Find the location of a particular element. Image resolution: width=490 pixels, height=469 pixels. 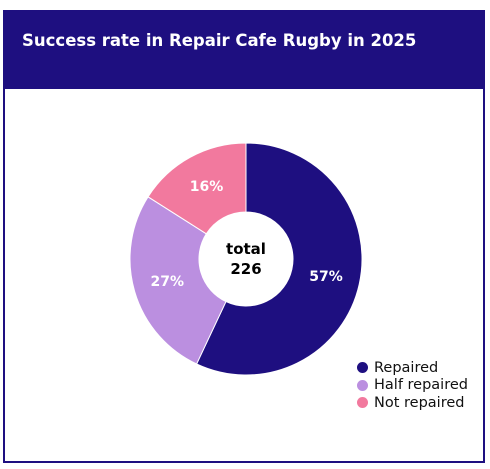

legend-item-repaired: Repaired is located at coordinates (412, 368).